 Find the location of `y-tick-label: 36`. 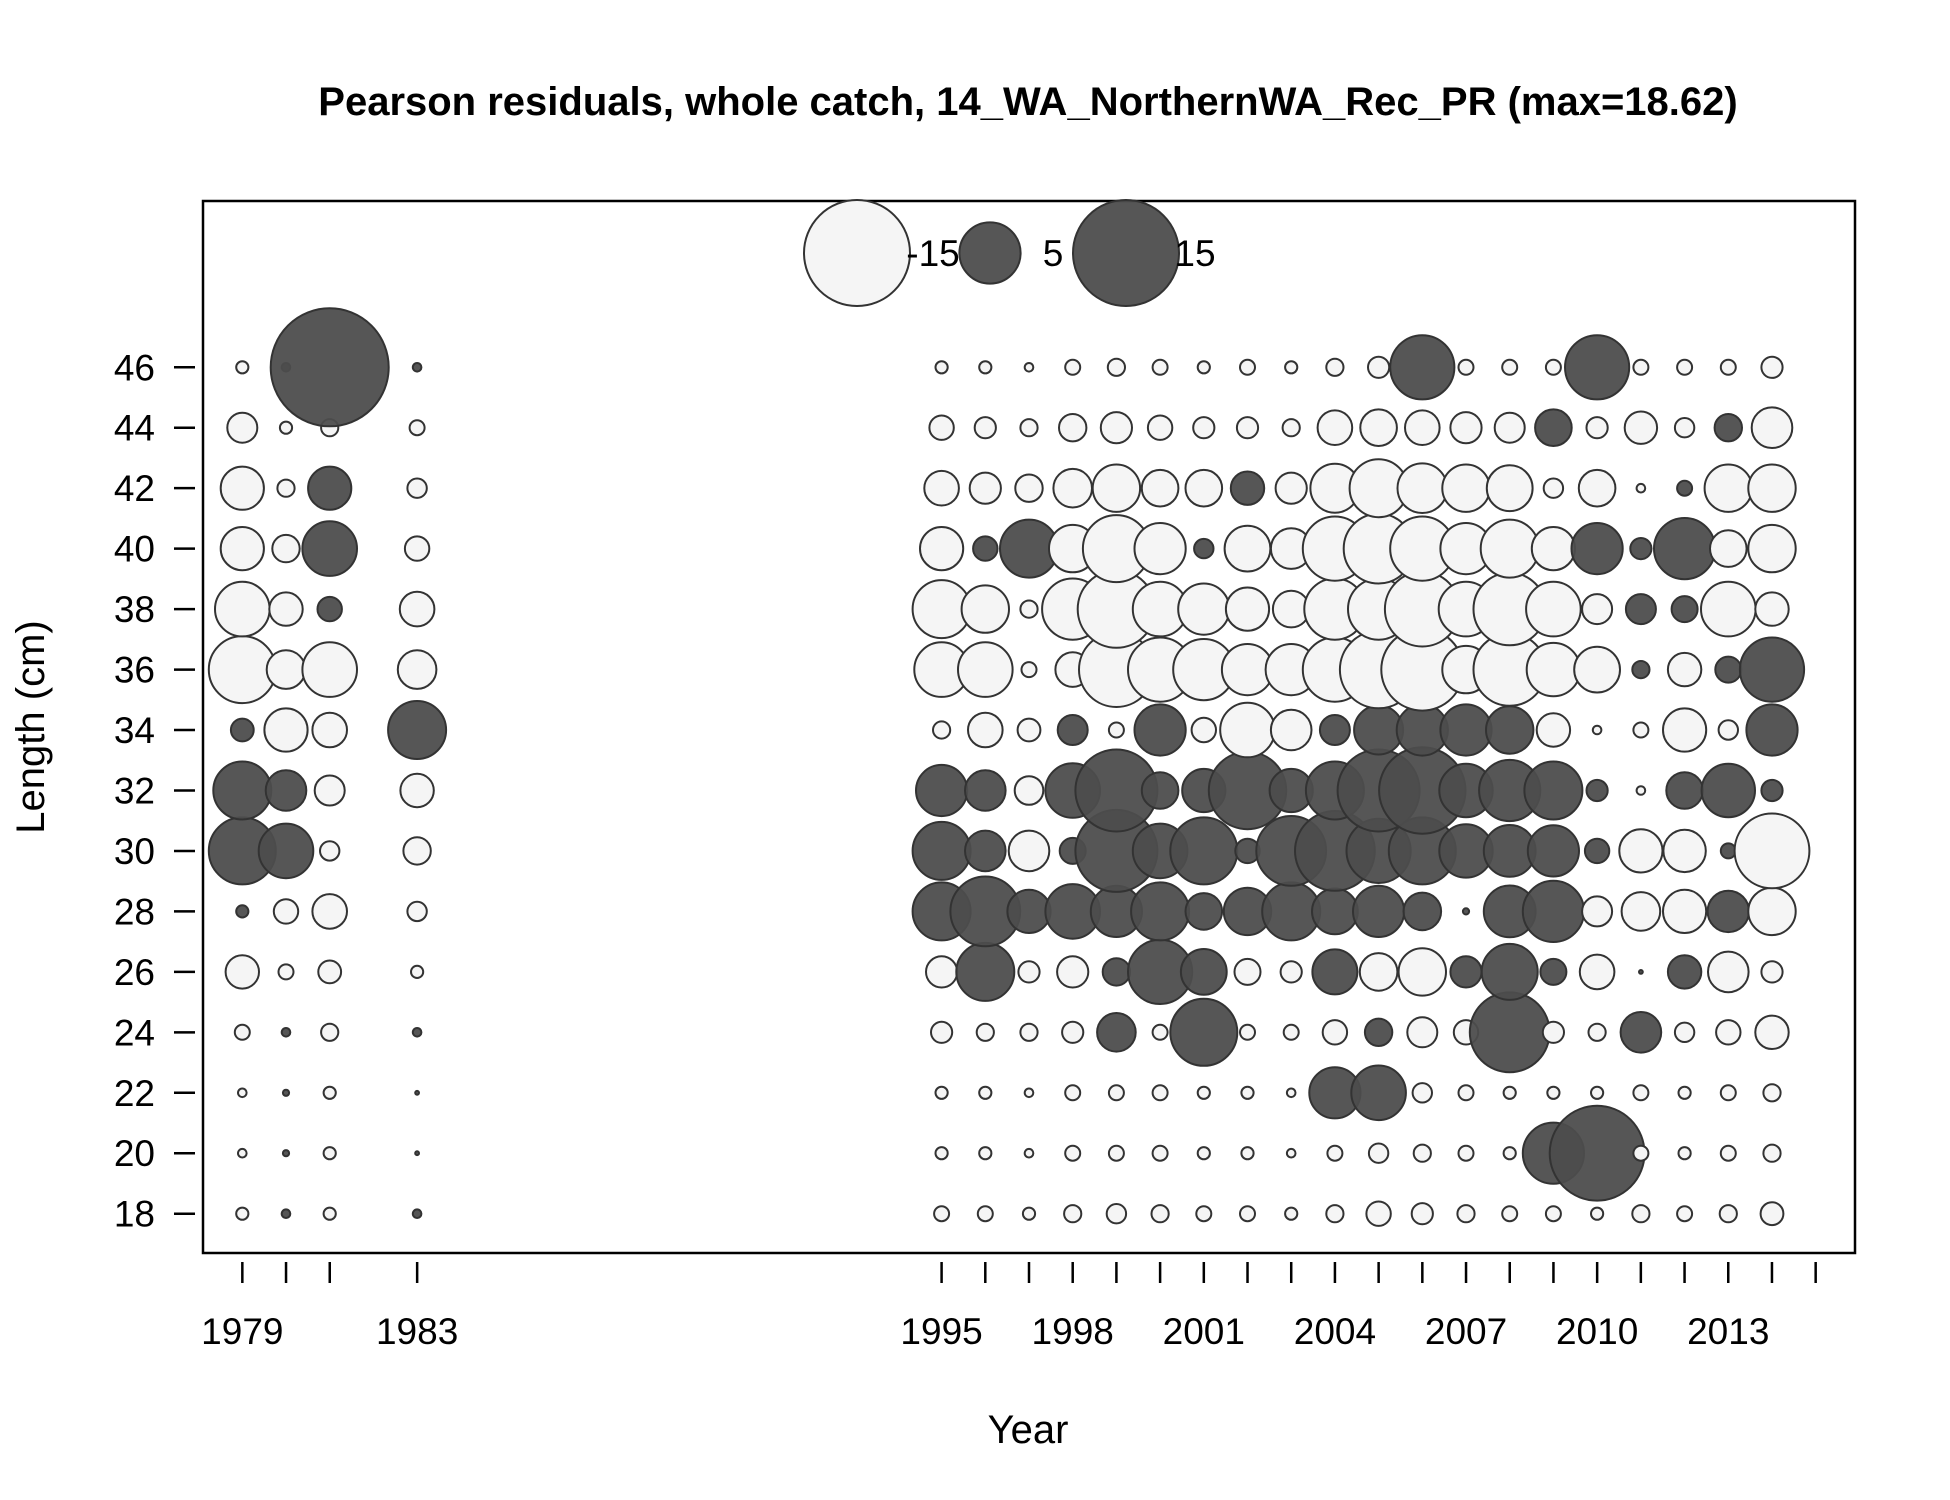

y-tick-label: 36 is located at coordinates (134, 670).